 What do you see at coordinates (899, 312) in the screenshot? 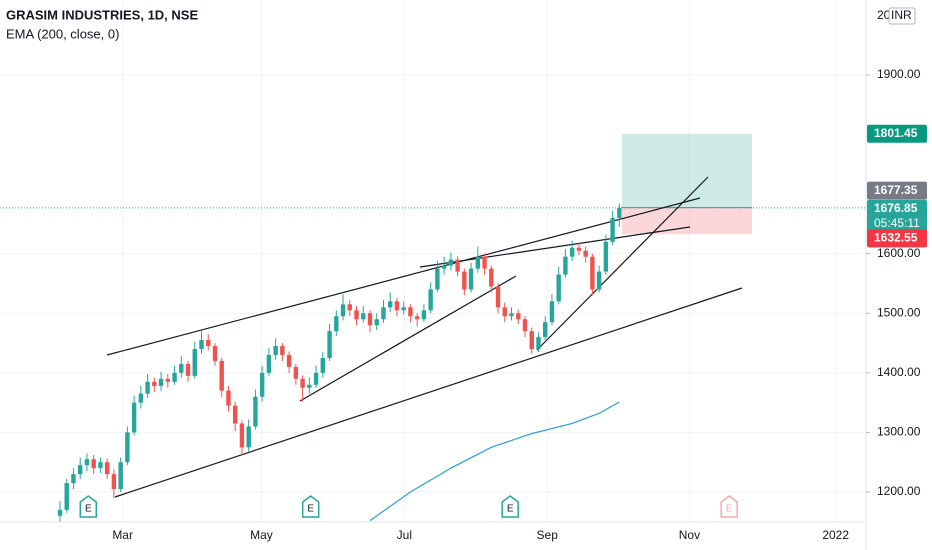
I see `y-tick-label: 1500.00` at bounding box center [899, 312].